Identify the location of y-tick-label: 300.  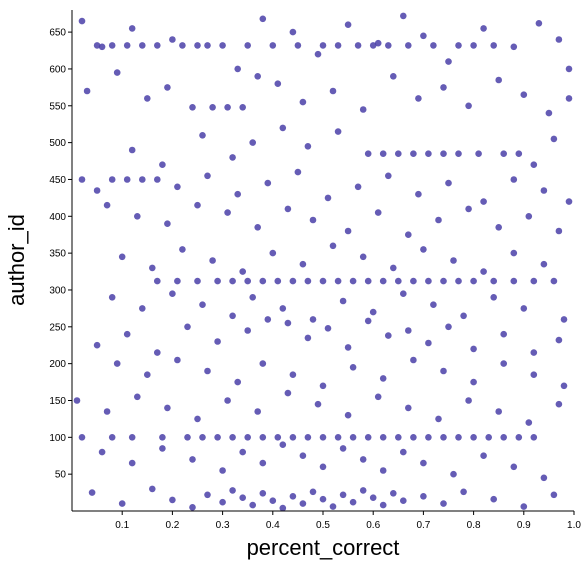
(57, 290).